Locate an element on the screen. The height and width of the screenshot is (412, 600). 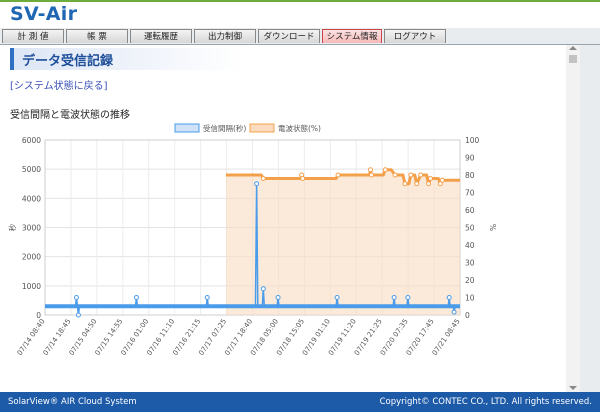
right-tick-label: 70 is located at coordinates (470, 193).